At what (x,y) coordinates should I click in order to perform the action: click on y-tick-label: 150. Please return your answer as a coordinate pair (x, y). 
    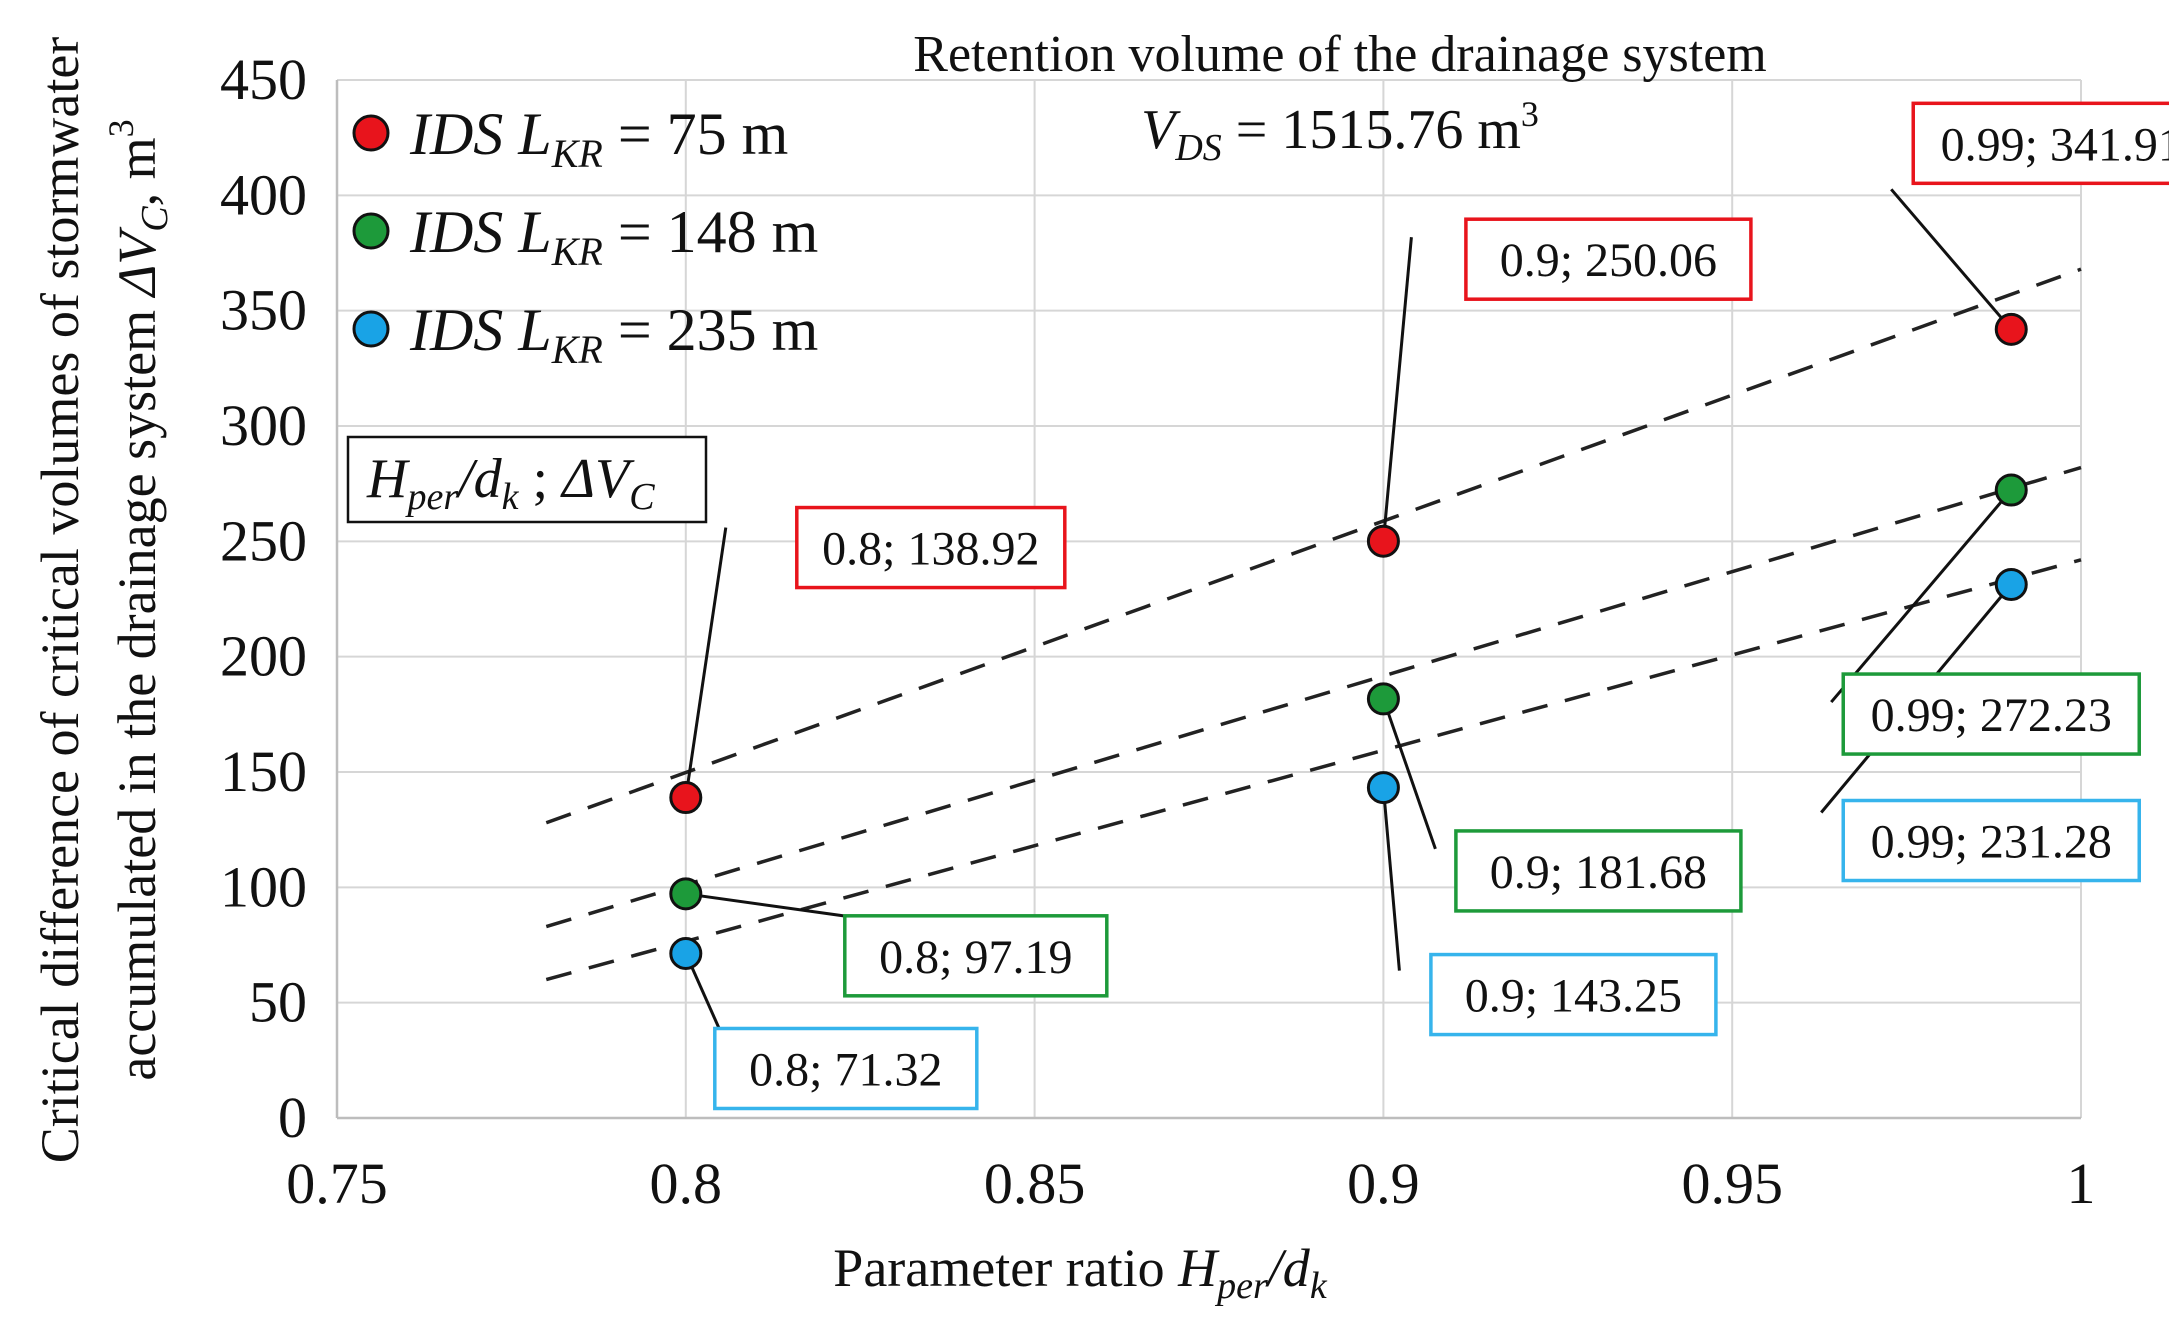
    Looking at the image, I should click on (263, 771).